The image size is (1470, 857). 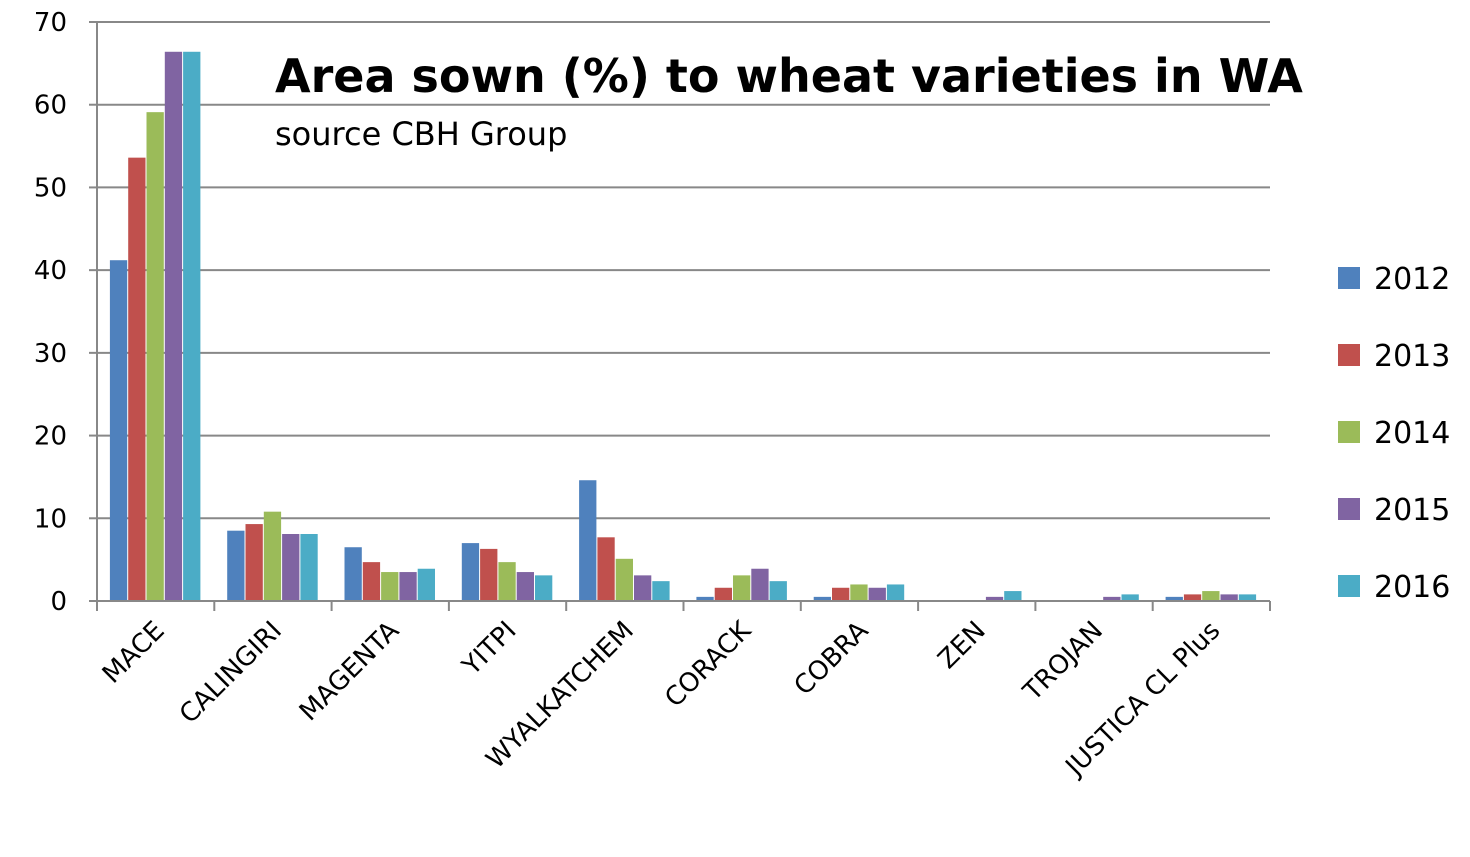 I want to click on x-tick-label: ZEN, so click(x=962, y=645).